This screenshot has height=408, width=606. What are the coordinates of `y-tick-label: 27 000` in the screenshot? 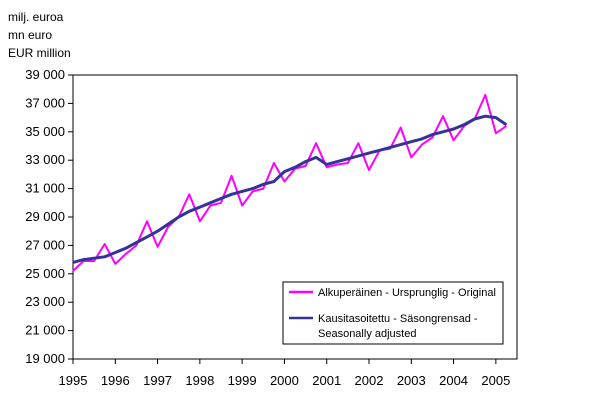 It's located at (45, 244).